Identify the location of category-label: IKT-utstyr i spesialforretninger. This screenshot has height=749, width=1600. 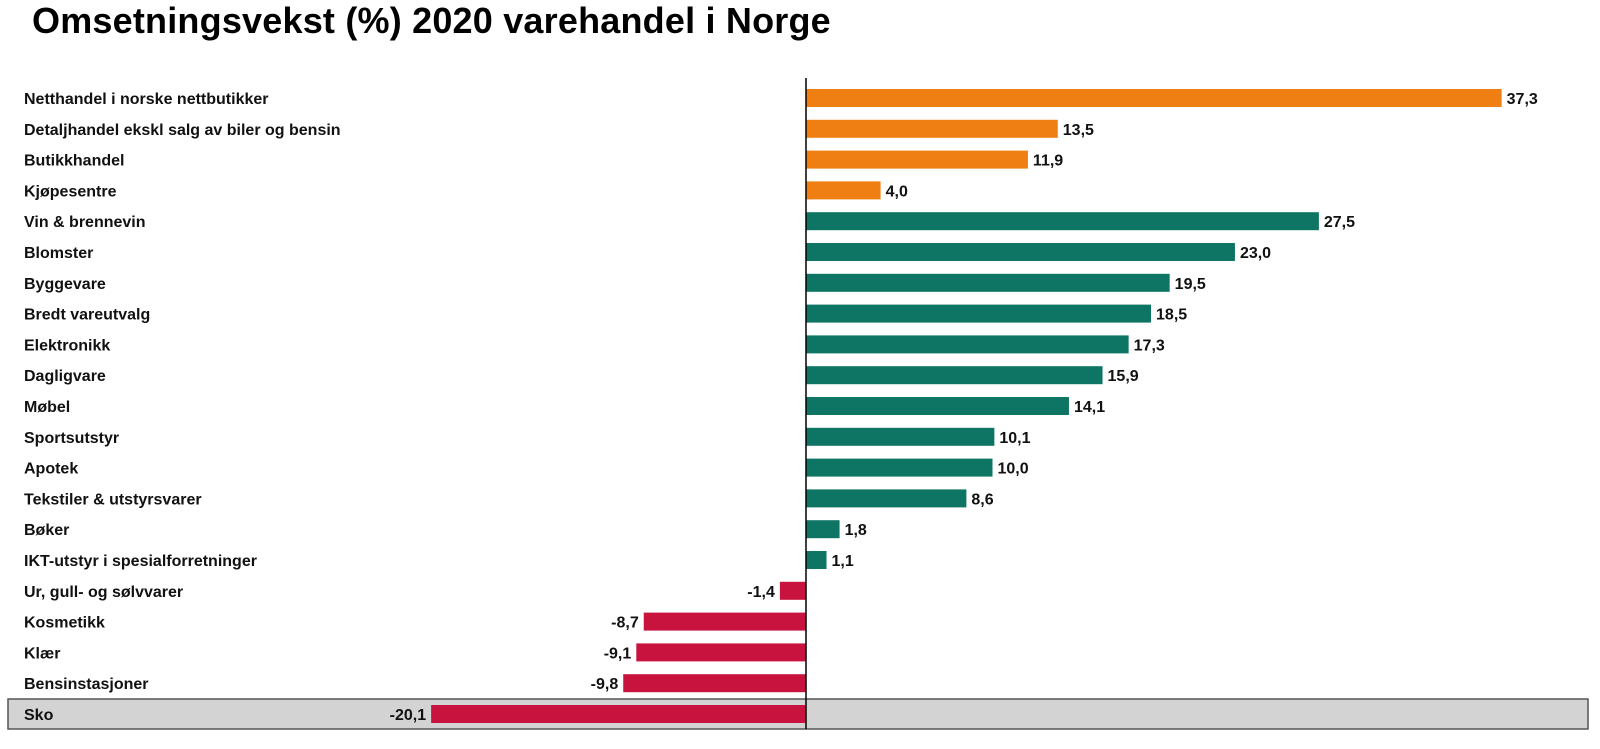
(140, 561).